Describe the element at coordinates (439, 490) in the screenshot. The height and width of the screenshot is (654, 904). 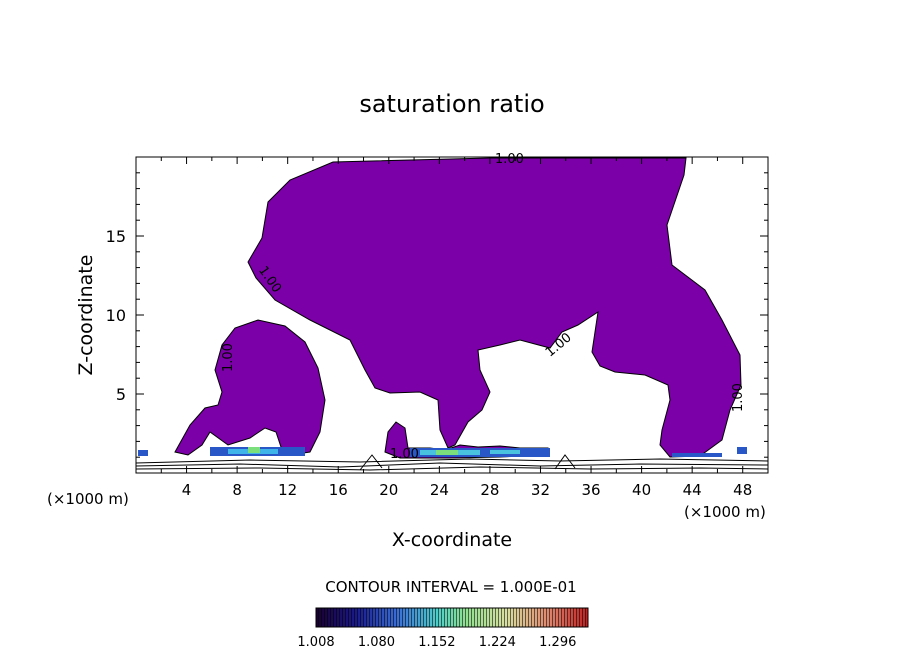
I see `x-tick-label: 24` at that location.